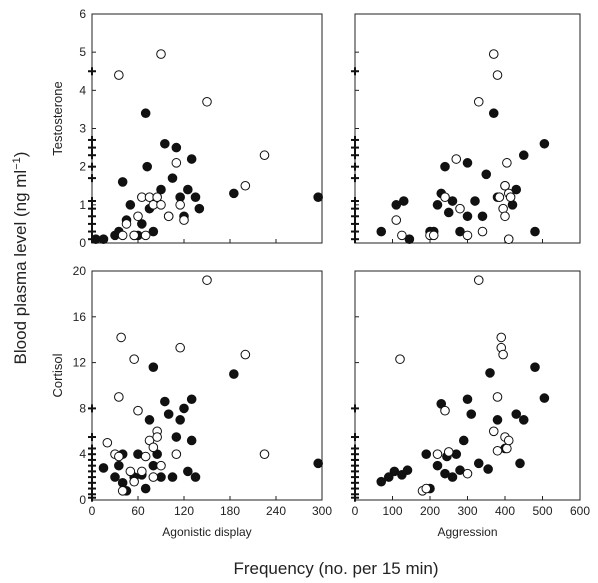 Image resolution: width=598 pixels, height=583 pixels. I want to click on y-tick-label: 0, so click(82, 500).